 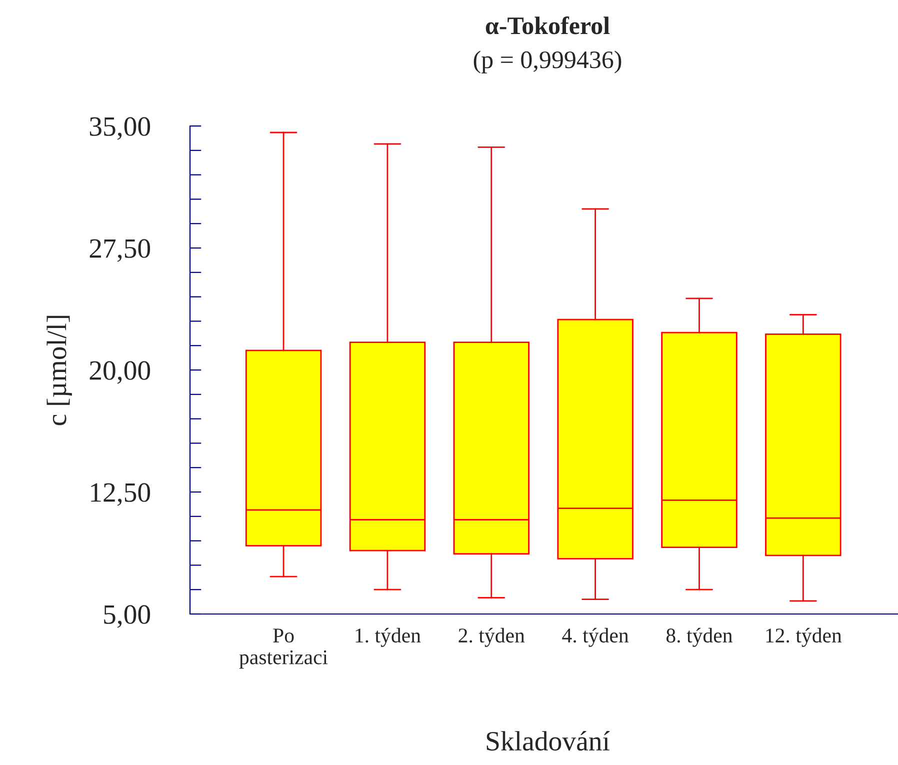 I want to click on y-tick-label: 35,00, so click(x=120, y=128).